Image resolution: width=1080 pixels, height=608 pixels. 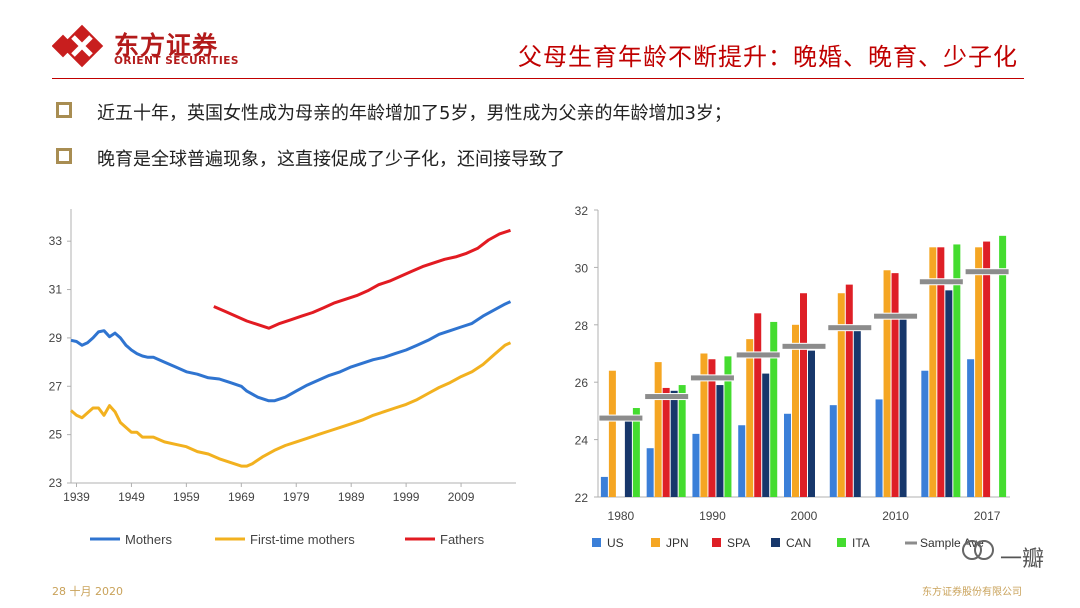 I want to click on sample-average-marker-2015, so click(x=941, y=282).